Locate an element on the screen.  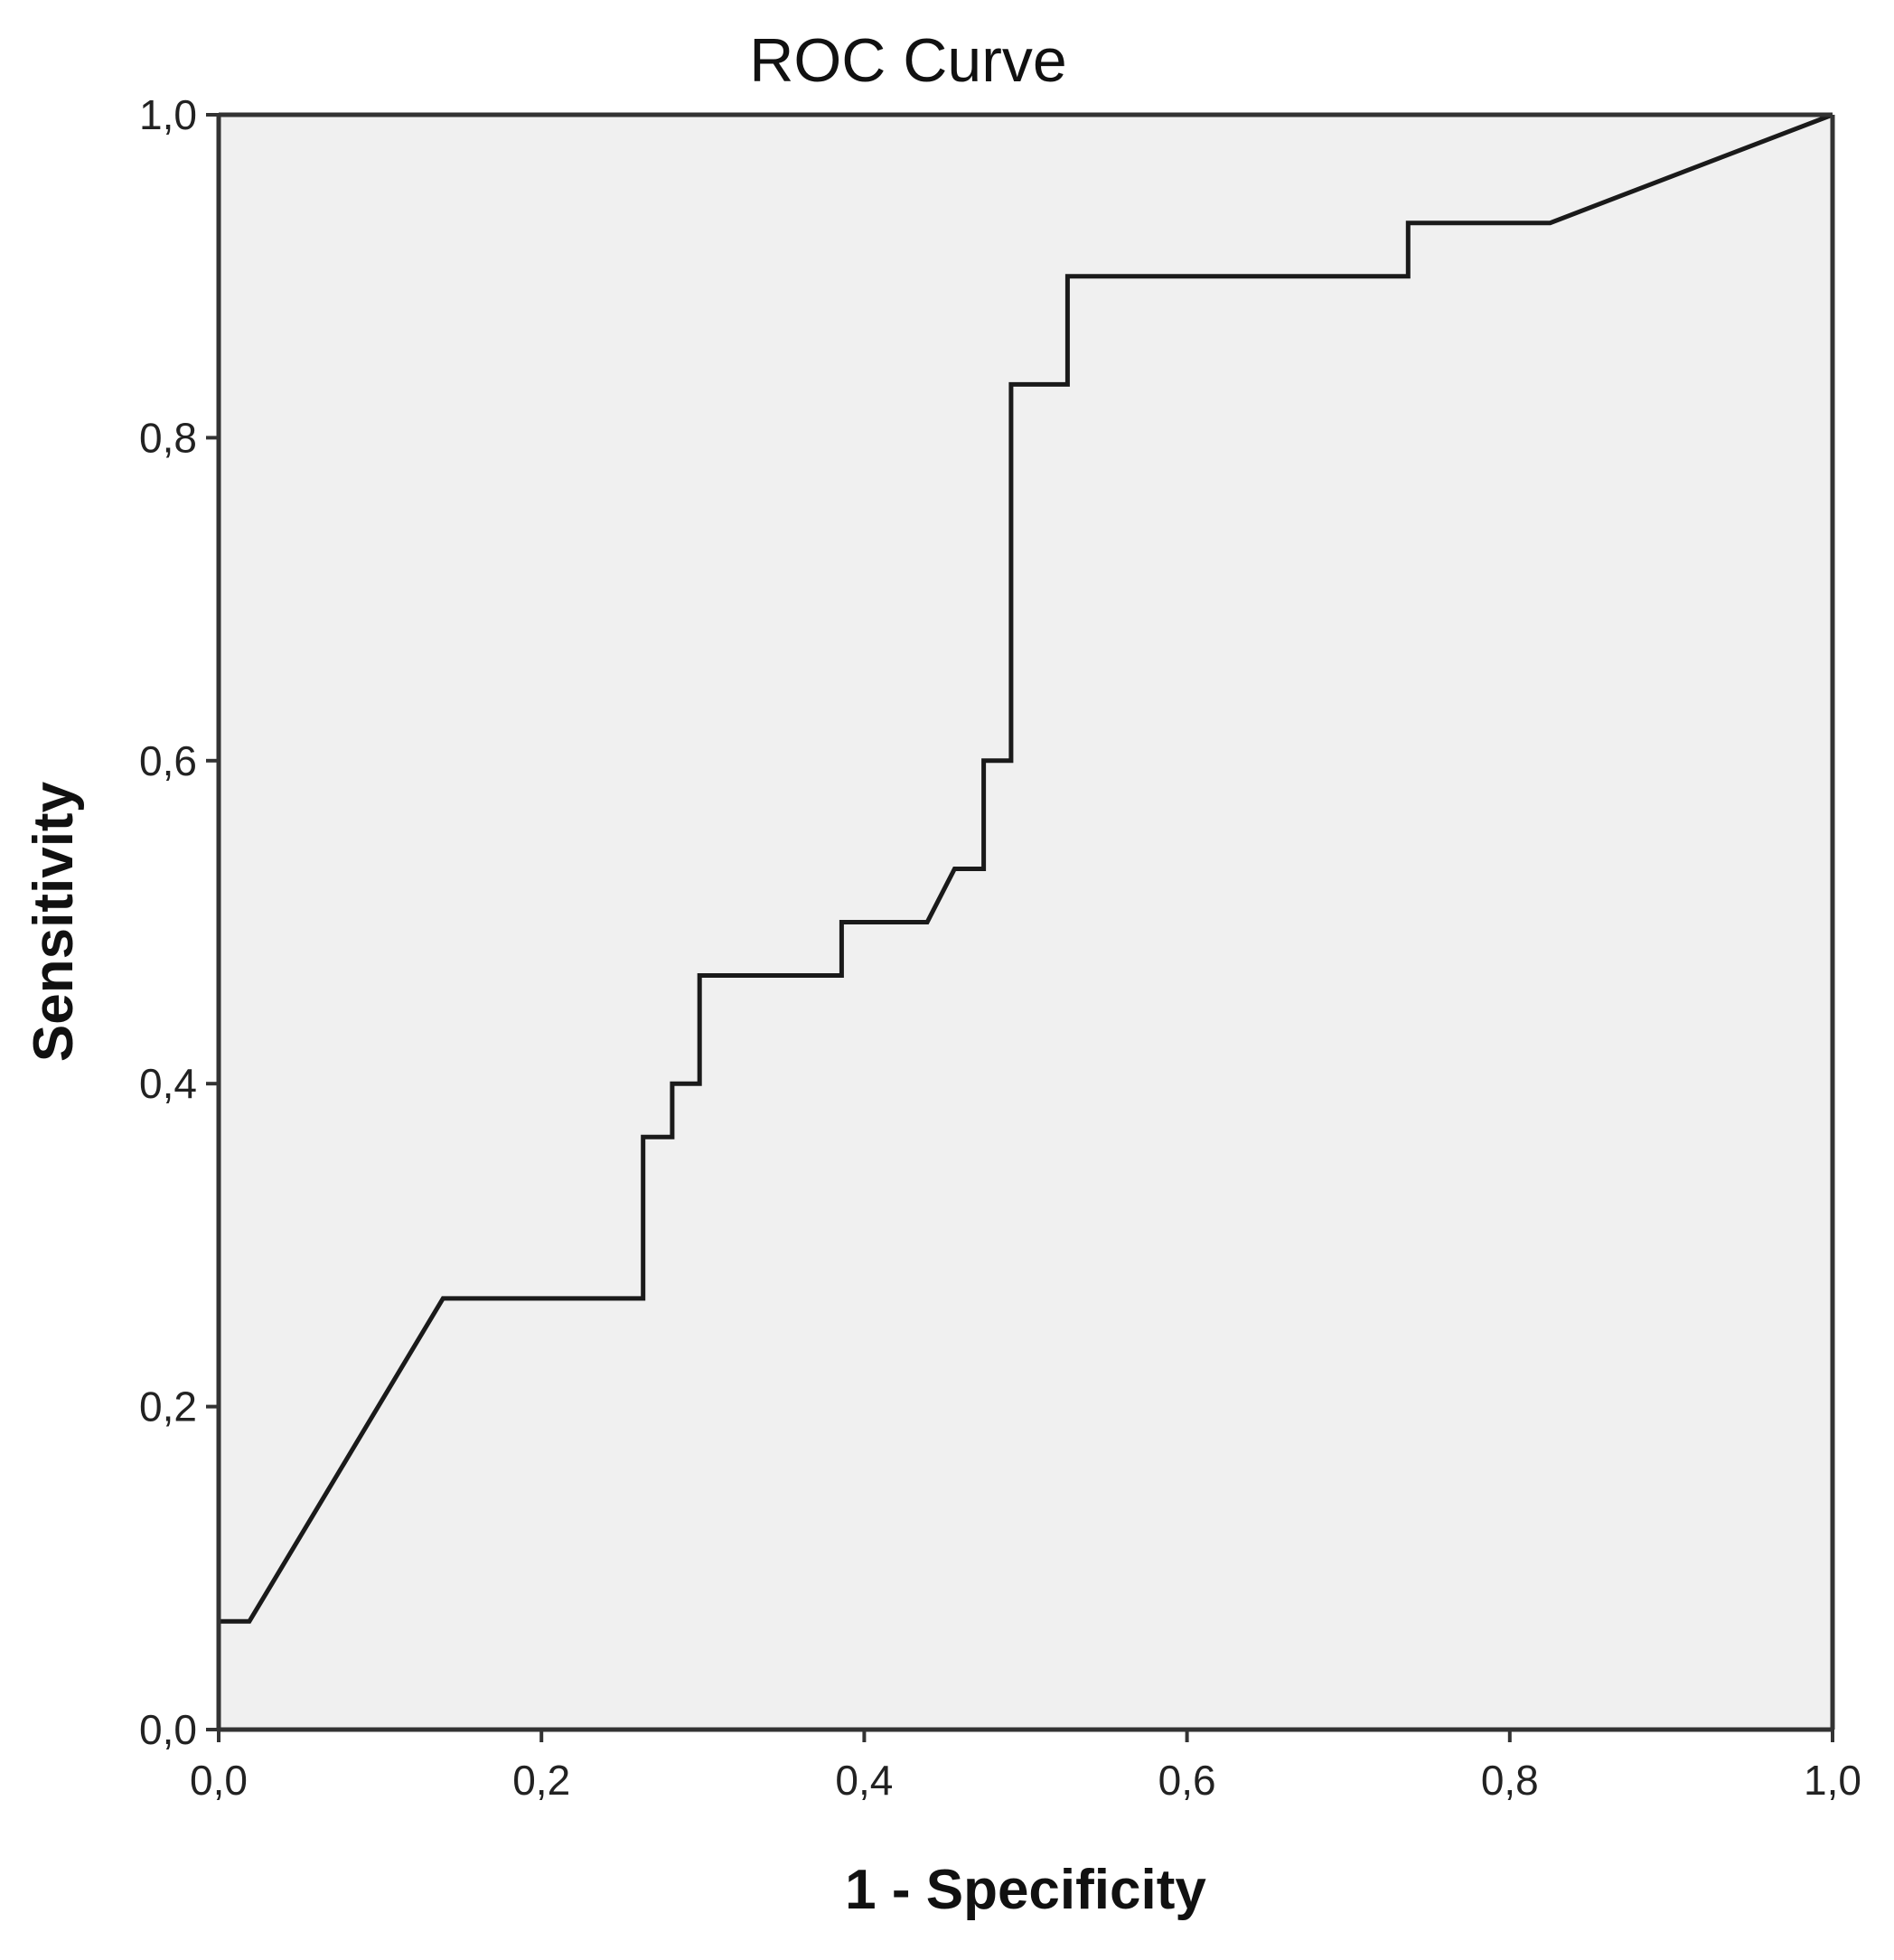
y-tick-label: 0,4 is located at coordinates (168, 1083).